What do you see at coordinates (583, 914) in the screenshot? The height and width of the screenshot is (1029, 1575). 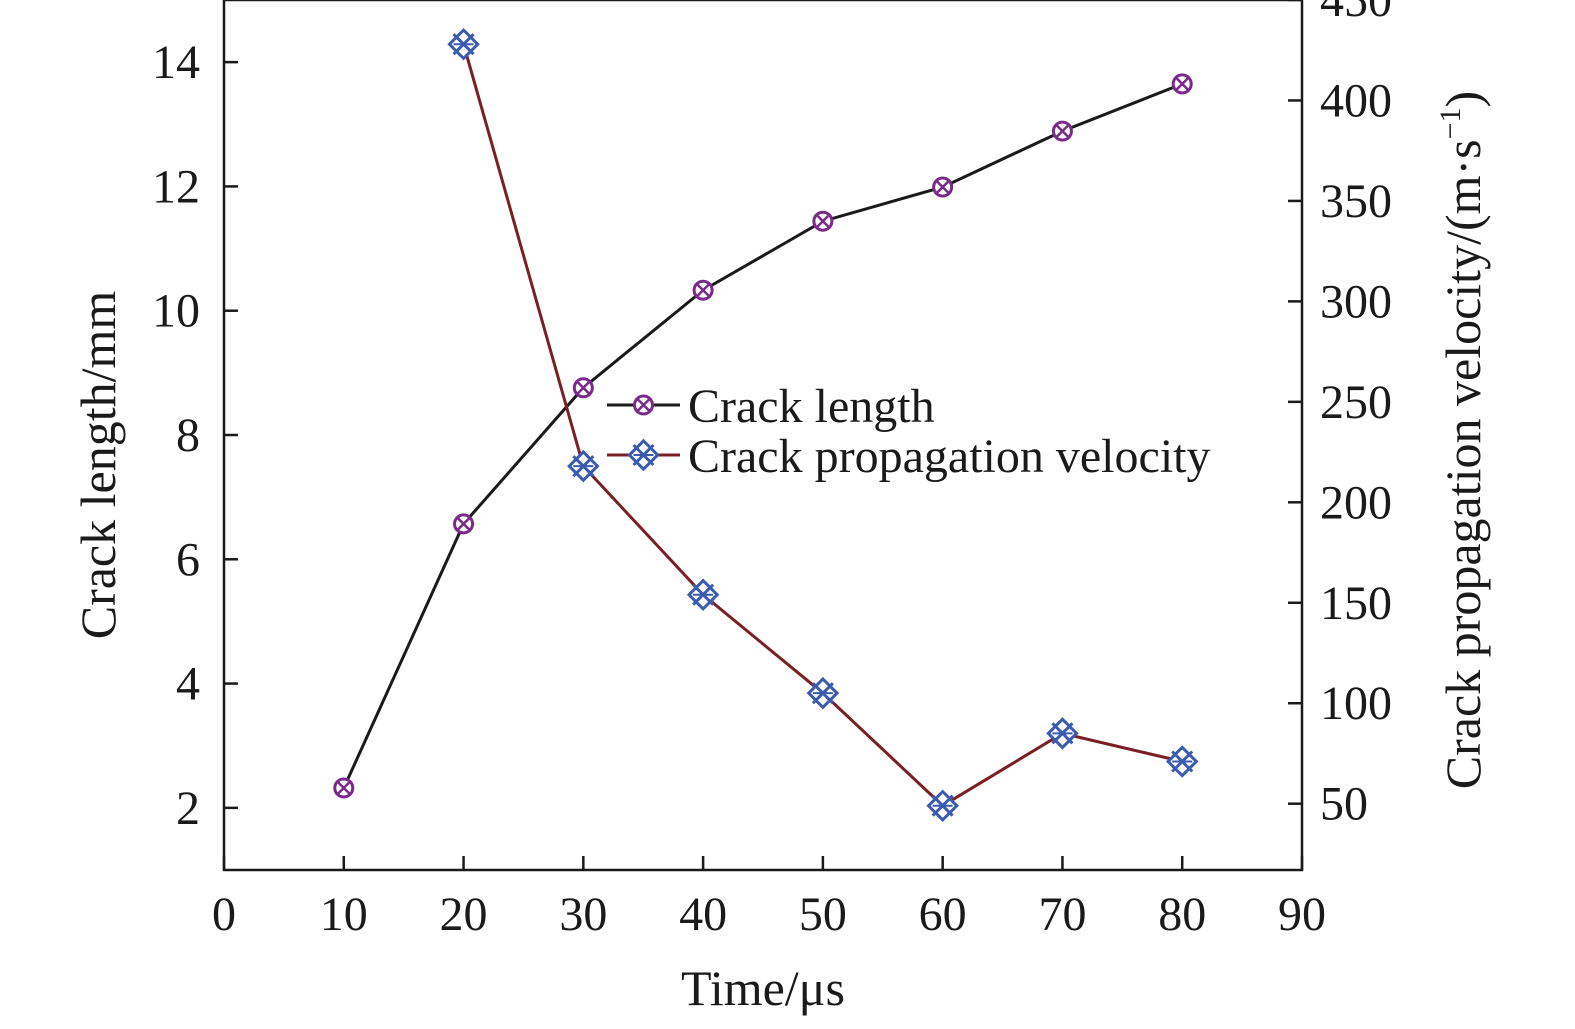 I see `x-tick-label: 30` at bounding box center [583, 914].